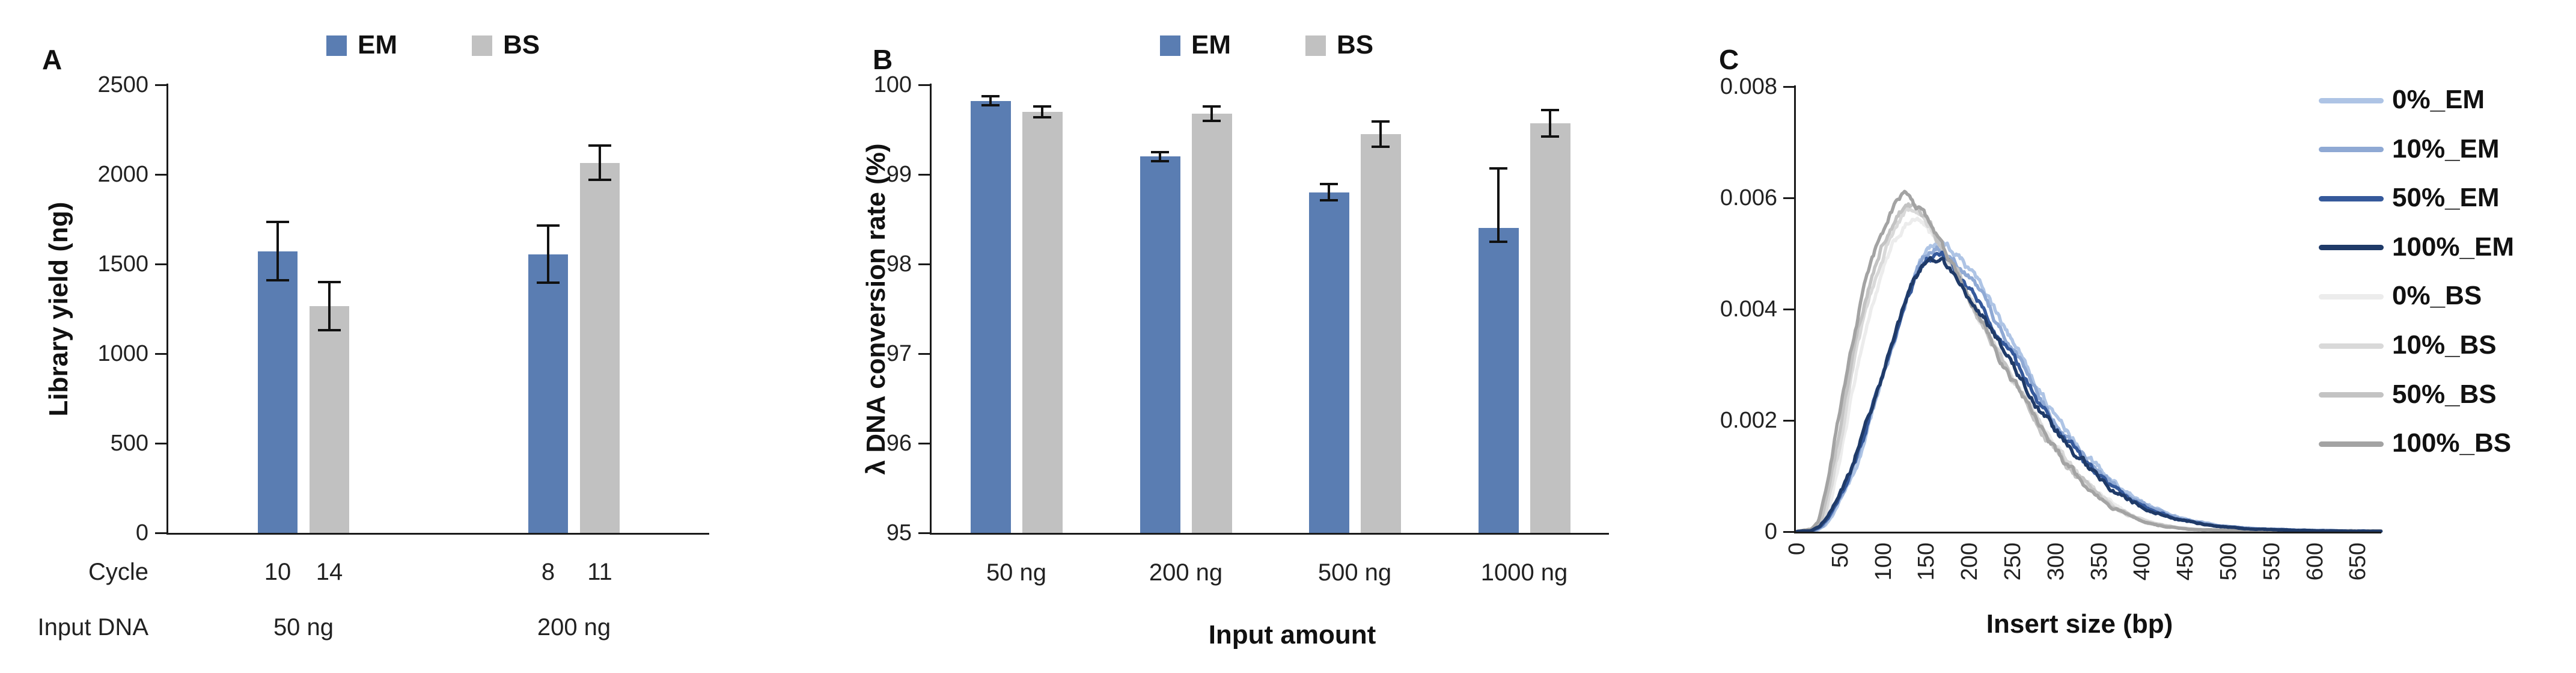 Image resolution: width=2576 pixels, height=673 pixels. I want to click on input-dna-value: 50 ng, so click(303, 627).